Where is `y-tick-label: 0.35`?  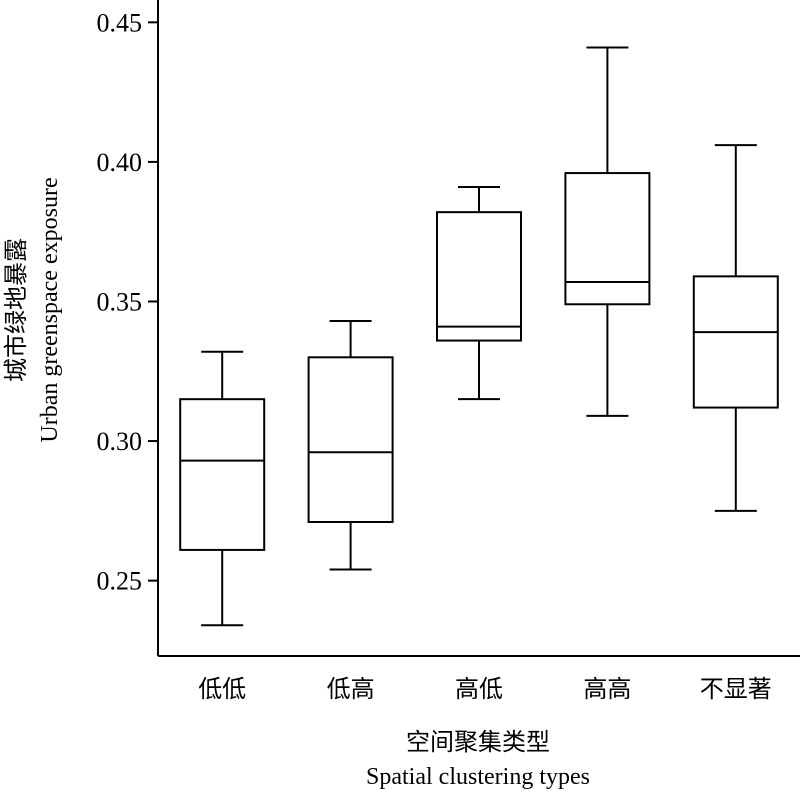
y-tick-label: 0.35 is located at coordinates (120, 301).